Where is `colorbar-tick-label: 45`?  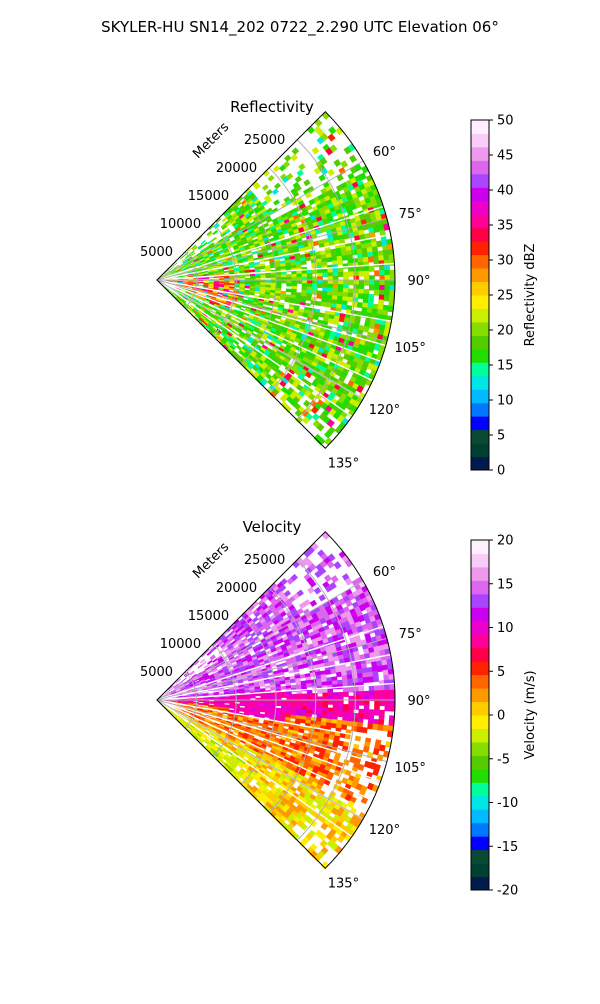
colorbar-tick-label: 45 is located at coordinates (505, 156).